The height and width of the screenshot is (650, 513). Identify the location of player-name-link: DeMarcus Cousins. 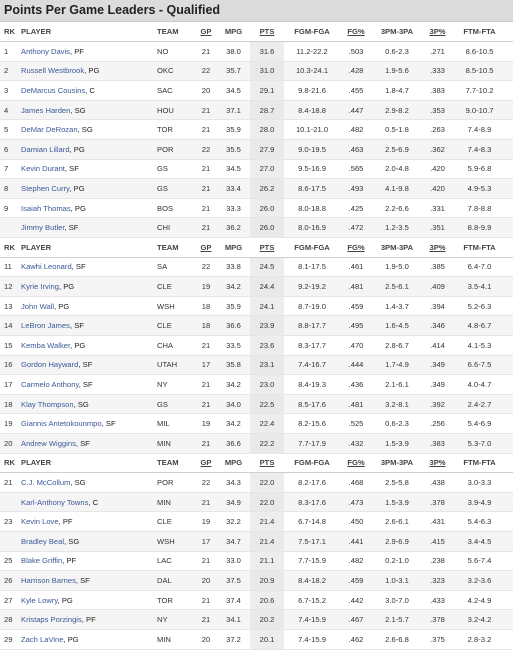
(53, 91).